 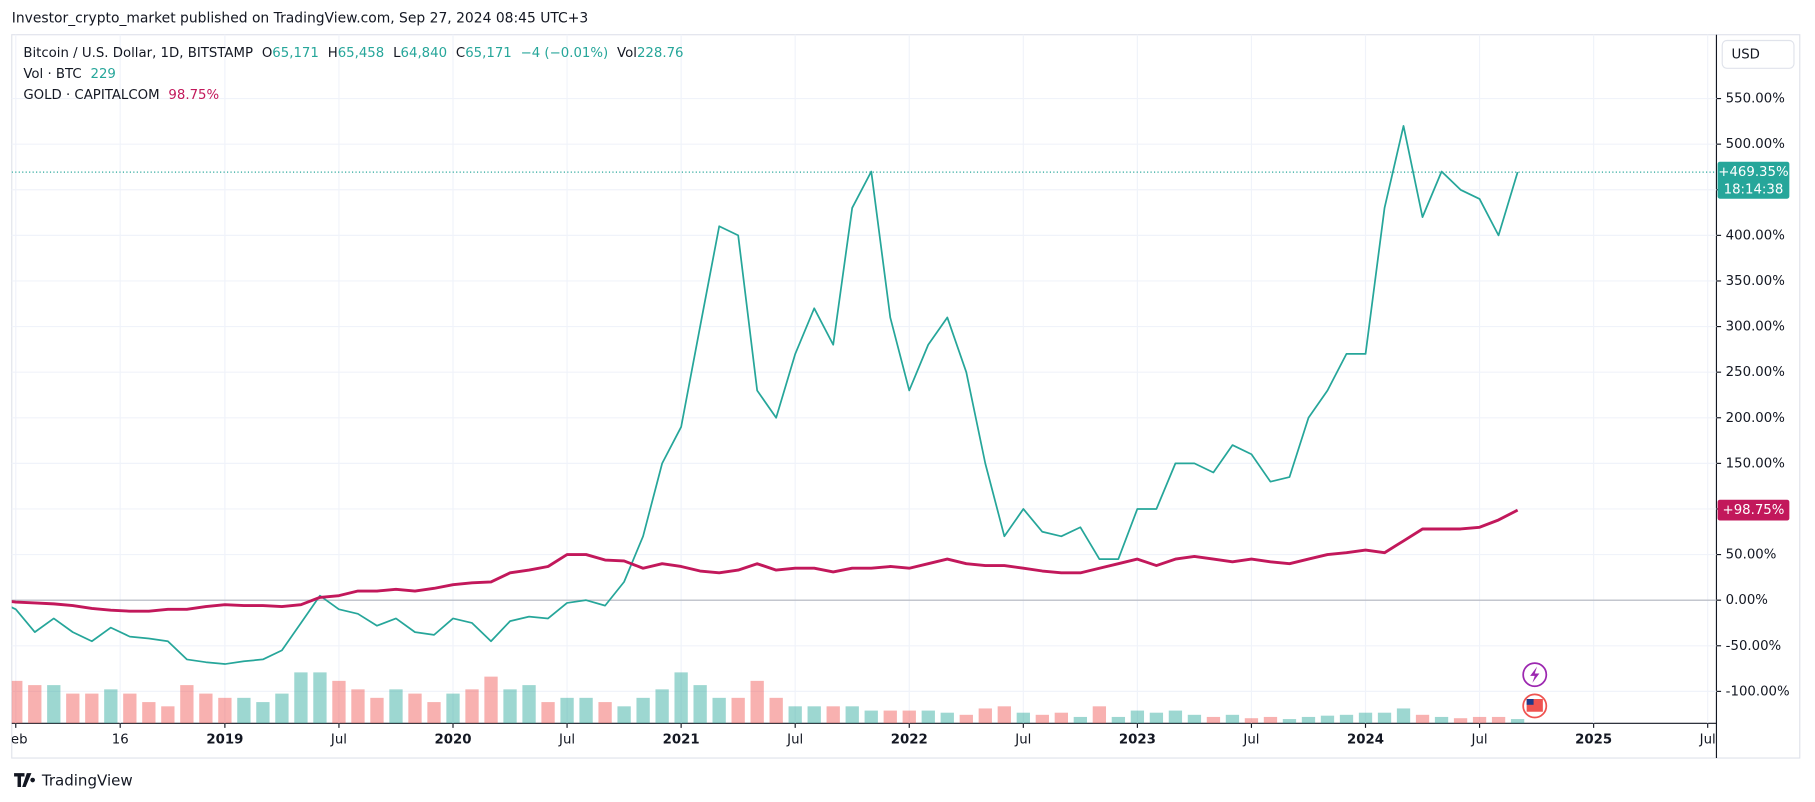 What do you see at coordinates (1755, 463) in the screenshot?
I see `y-tick-label: 150.00%` at bounding box center [1755, 463].